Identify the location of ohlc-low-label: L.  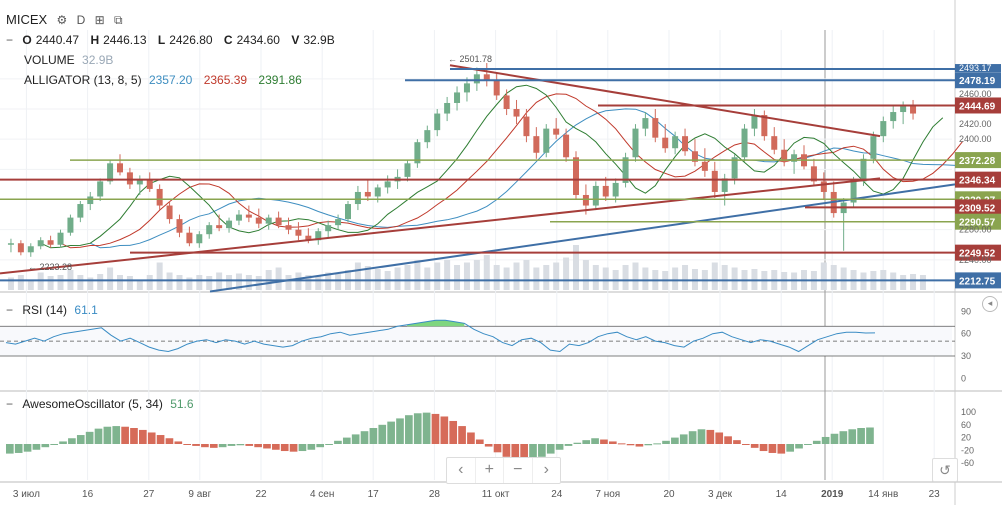
(161, 40).